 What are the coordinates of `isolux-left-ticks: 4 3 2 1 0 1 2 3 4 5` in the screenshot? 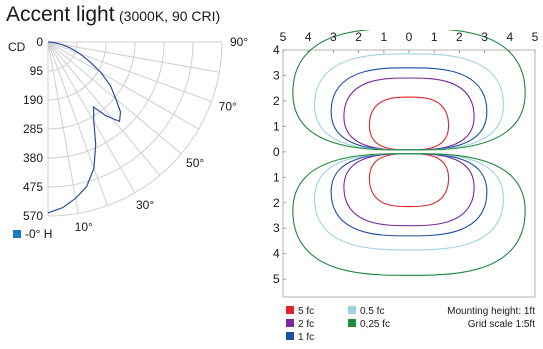 It's located at (276, 164).